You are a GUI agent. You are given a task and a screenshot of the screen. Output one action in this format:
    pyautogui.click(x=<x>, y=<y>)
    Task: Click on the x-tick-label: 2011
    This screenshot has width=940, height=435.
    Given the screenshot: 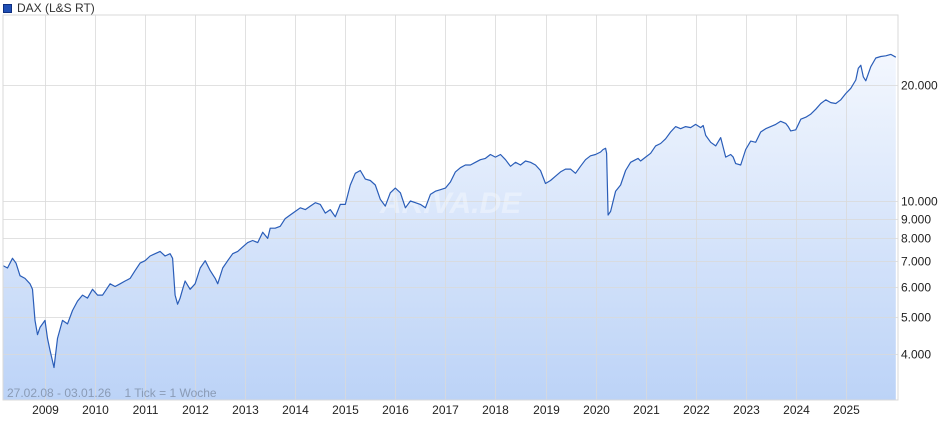 What is the action you would take?
    pyautogui.click(x=146, y=410)
    